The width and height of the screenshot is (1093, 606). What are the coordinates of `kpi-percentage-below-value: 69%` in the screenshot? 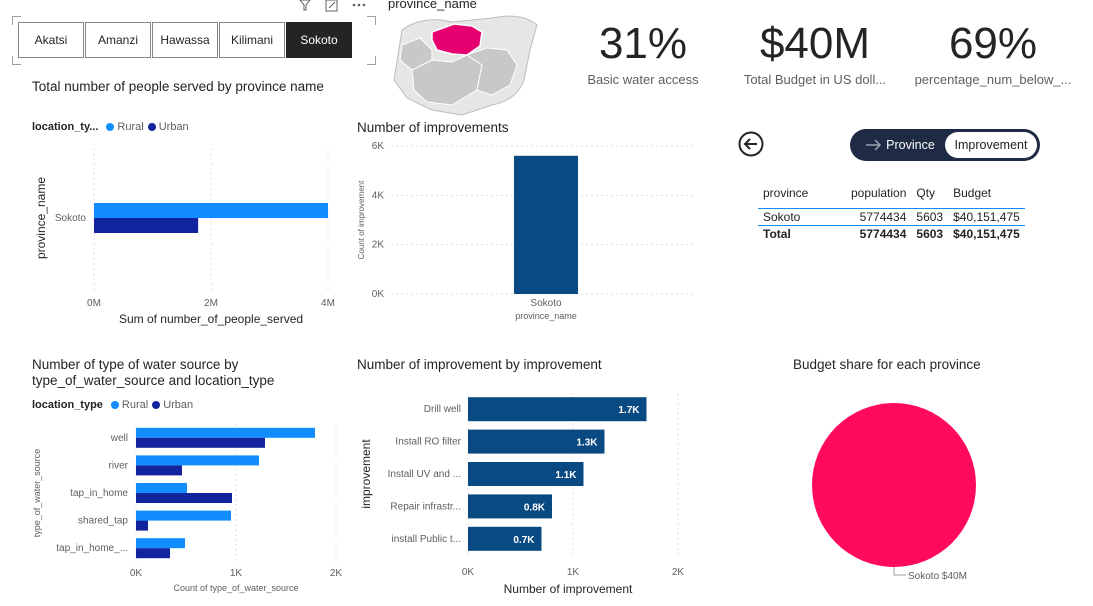 It's located at (993, 43).